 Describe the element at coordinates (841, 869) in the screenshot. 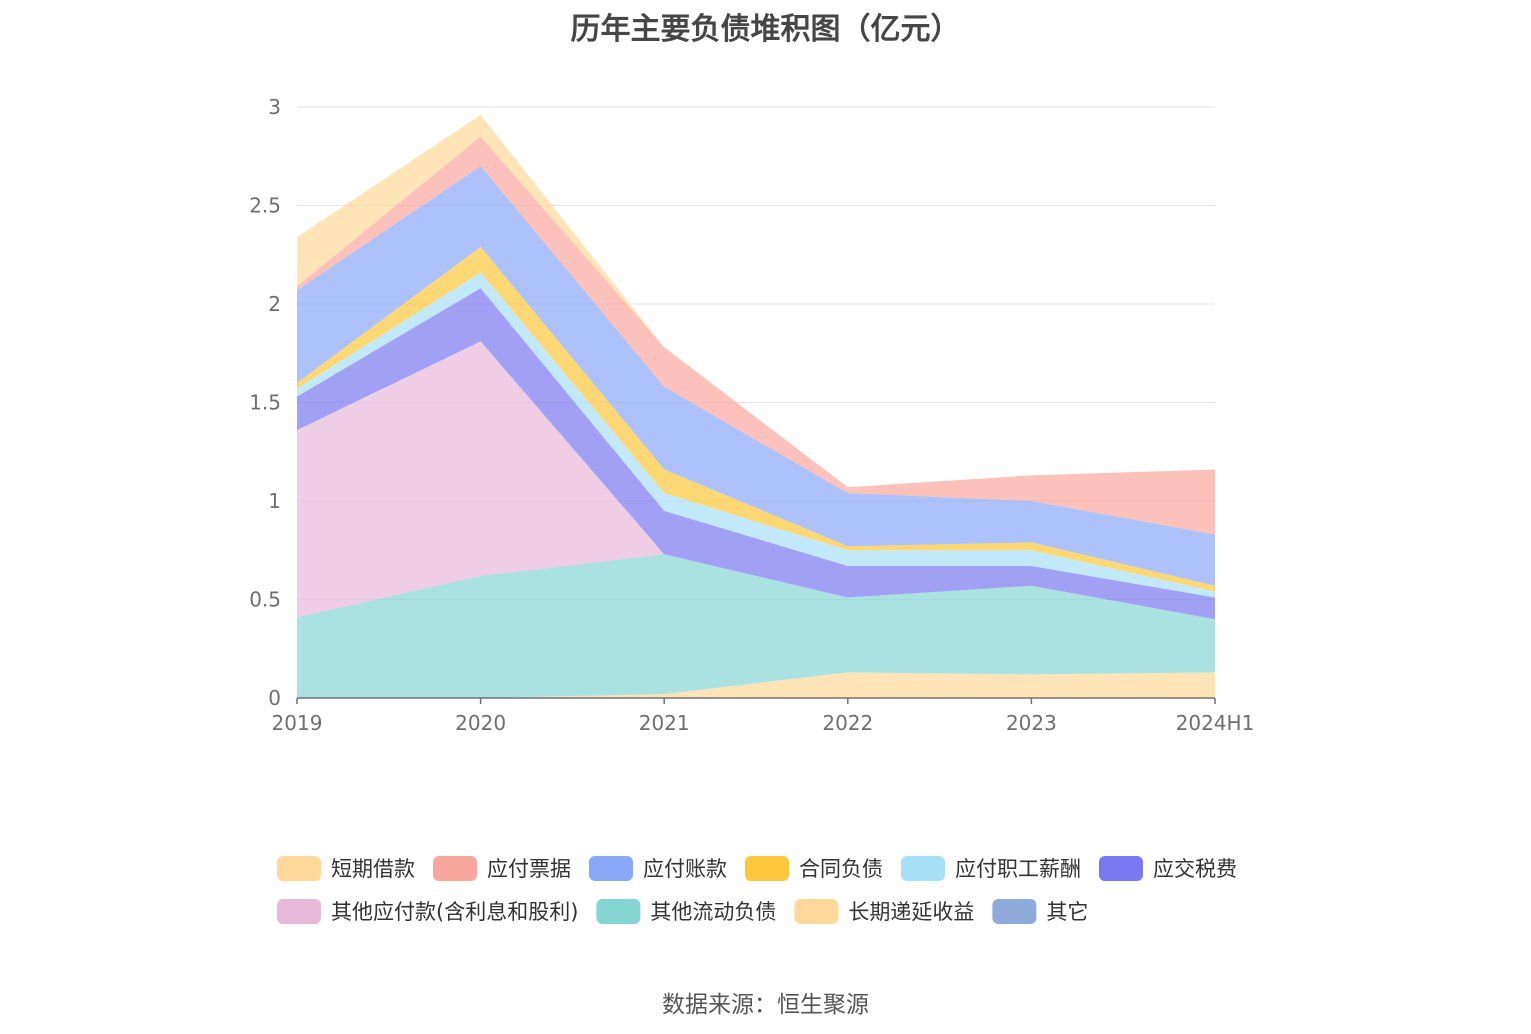

I see `legend-label: 合同负债` at that location.